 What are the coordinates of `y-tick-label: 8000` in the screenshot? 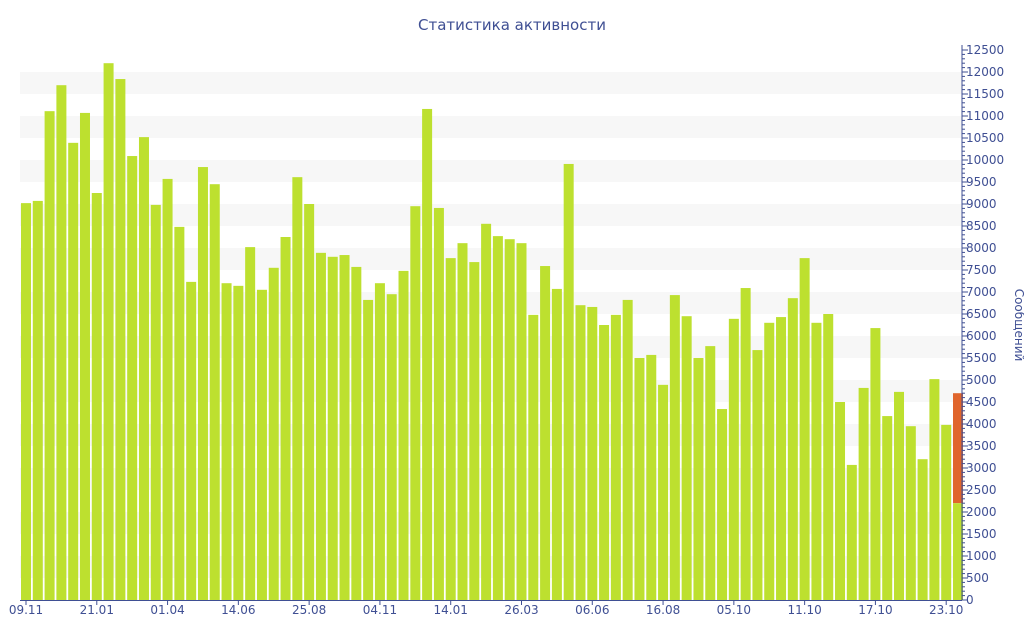 It's located at (981, 248).